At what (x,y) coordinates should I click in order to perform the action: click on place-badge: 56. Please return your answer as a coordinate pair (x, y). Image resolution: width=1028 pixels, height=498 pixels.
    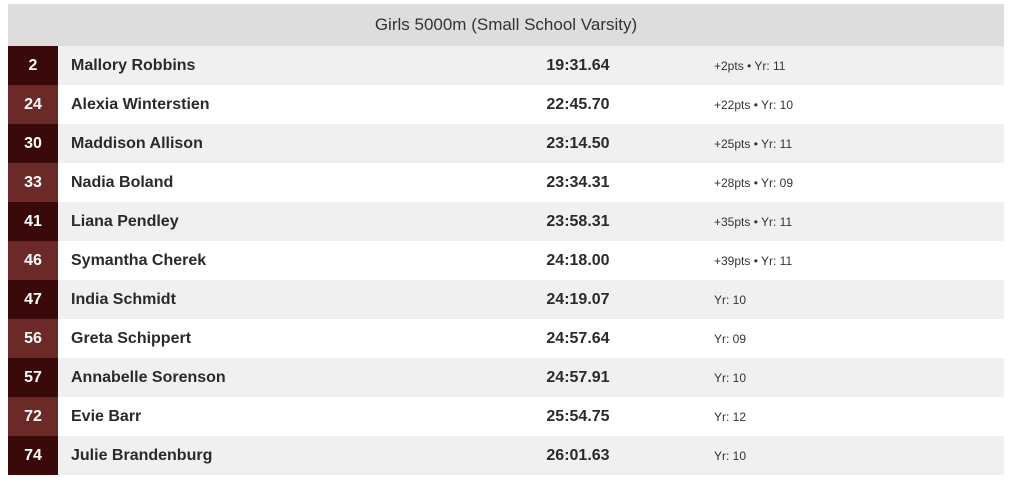
    Looking at the image, I should click on (33, 338).